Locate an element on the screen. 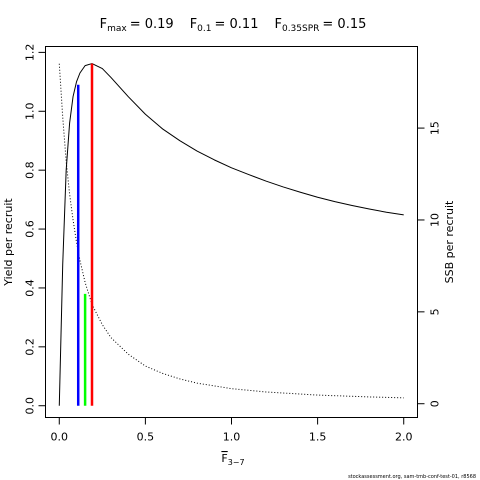  y-left-tick-label-6: 1.2 is located at coordinates (30, 53).